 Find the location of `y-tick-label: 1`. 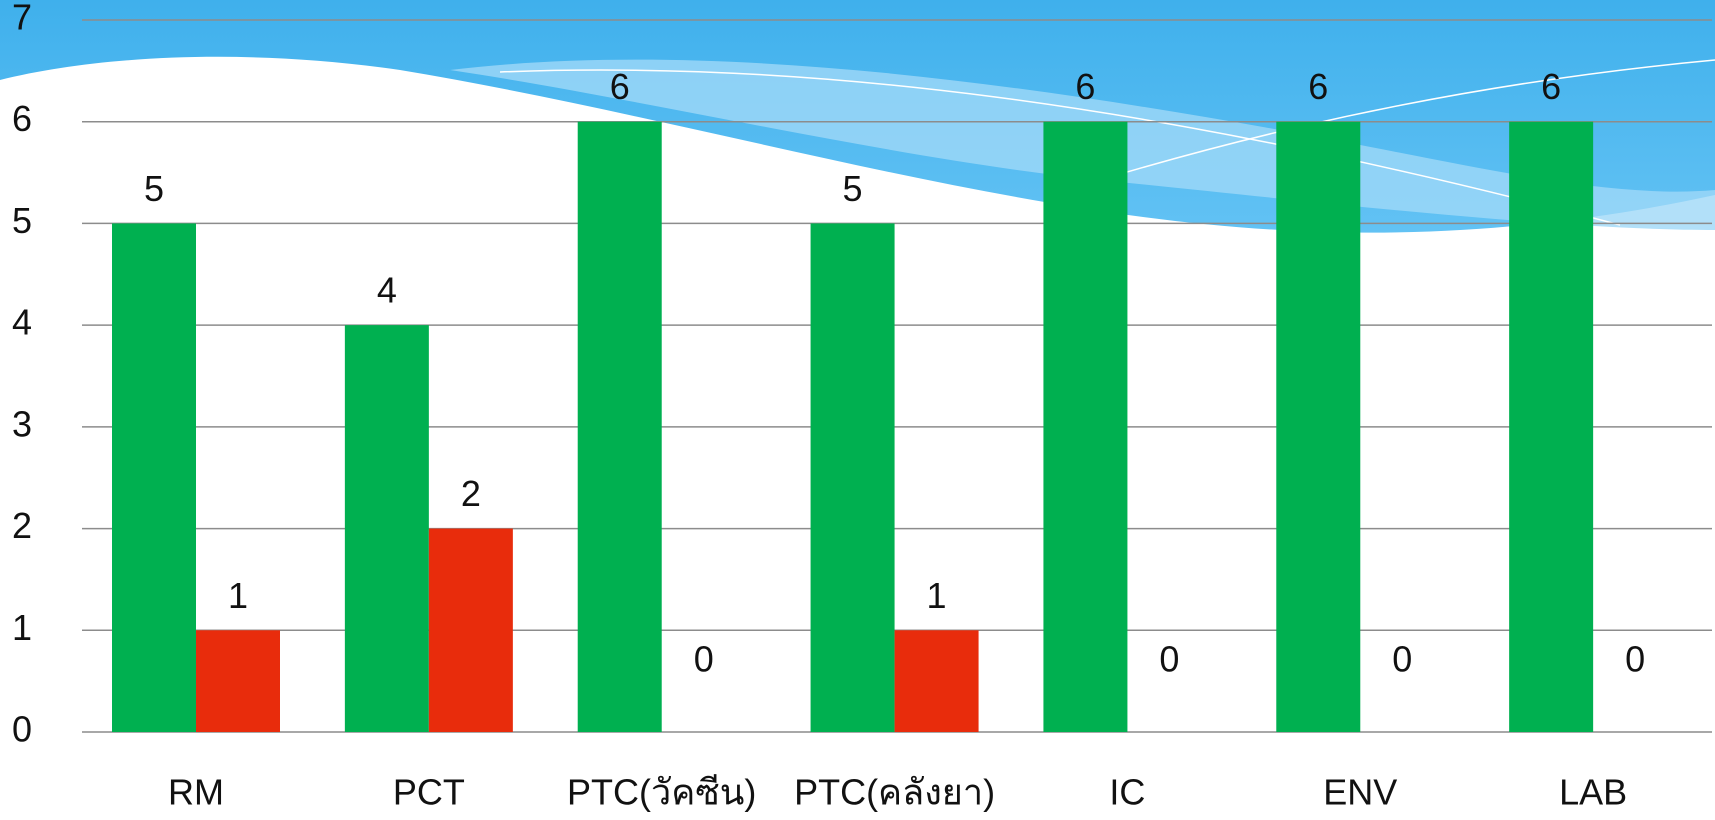

y-tick-label: 1 is located at coordinates (22, 627).